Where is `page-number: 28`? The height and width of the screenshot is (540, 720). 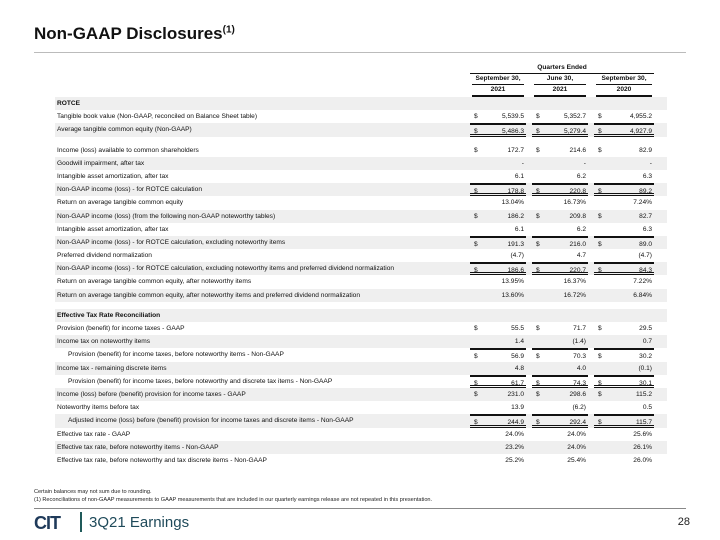
page-number: 28 is located at coordinates (683, 522).